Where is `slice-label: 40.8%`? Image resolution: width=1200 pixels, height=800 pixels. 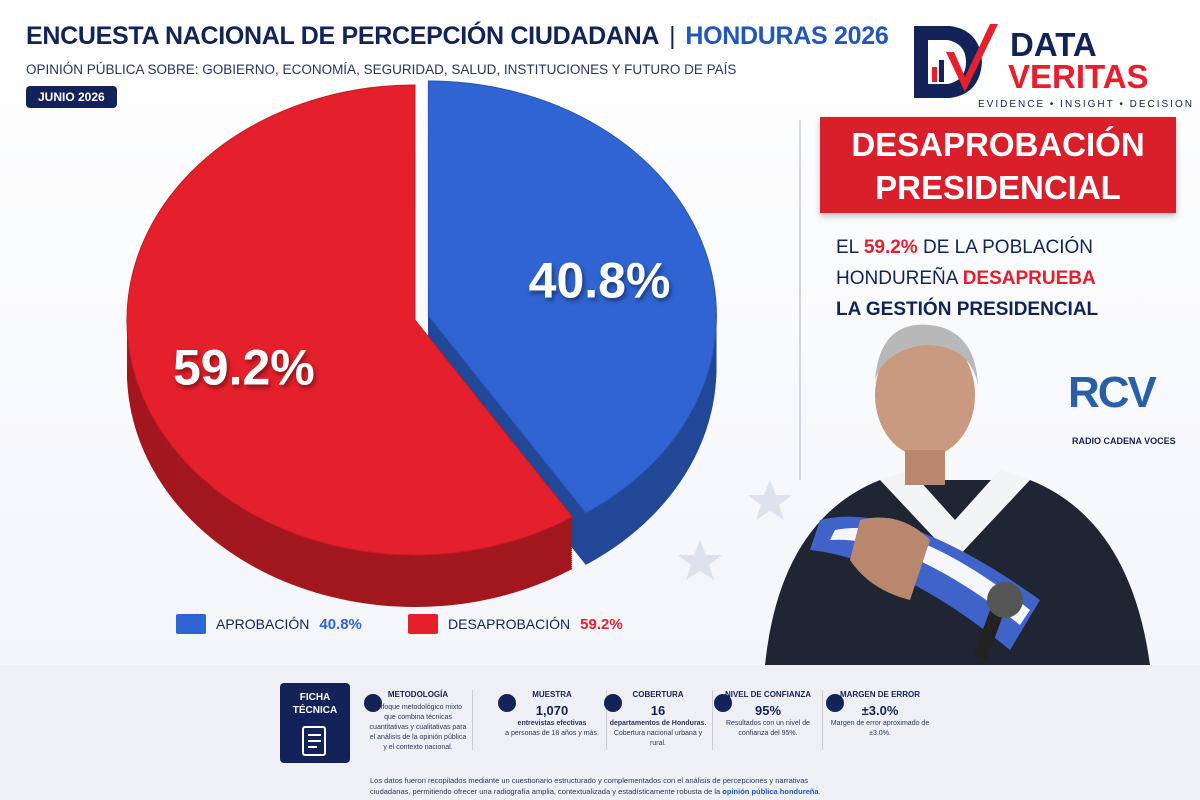
slice-label: 40.8% is located at coordinates (600, 281).